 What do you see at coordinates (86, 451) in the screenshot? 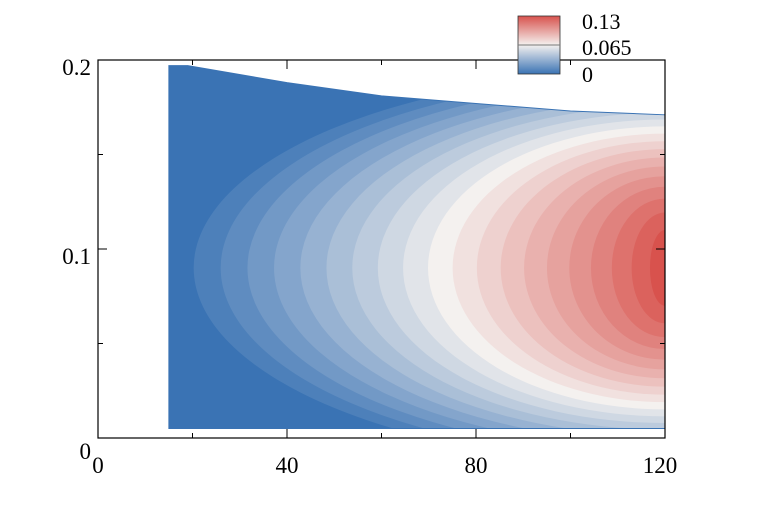
I see `y-tick-label-0: 0` at bounding box center [86, 451].